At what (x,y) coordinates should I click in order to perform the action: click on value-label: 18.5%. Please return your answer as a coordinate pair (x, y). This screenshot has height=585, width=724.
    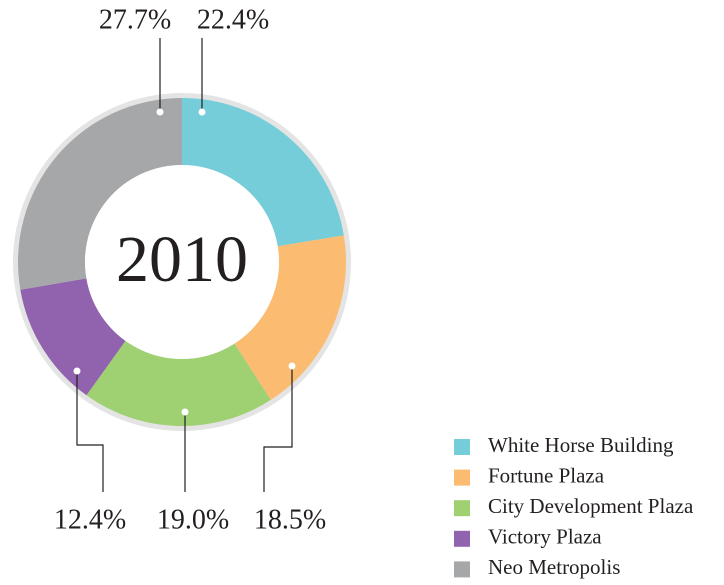
    Looking at the image, I should click on (290, 519).